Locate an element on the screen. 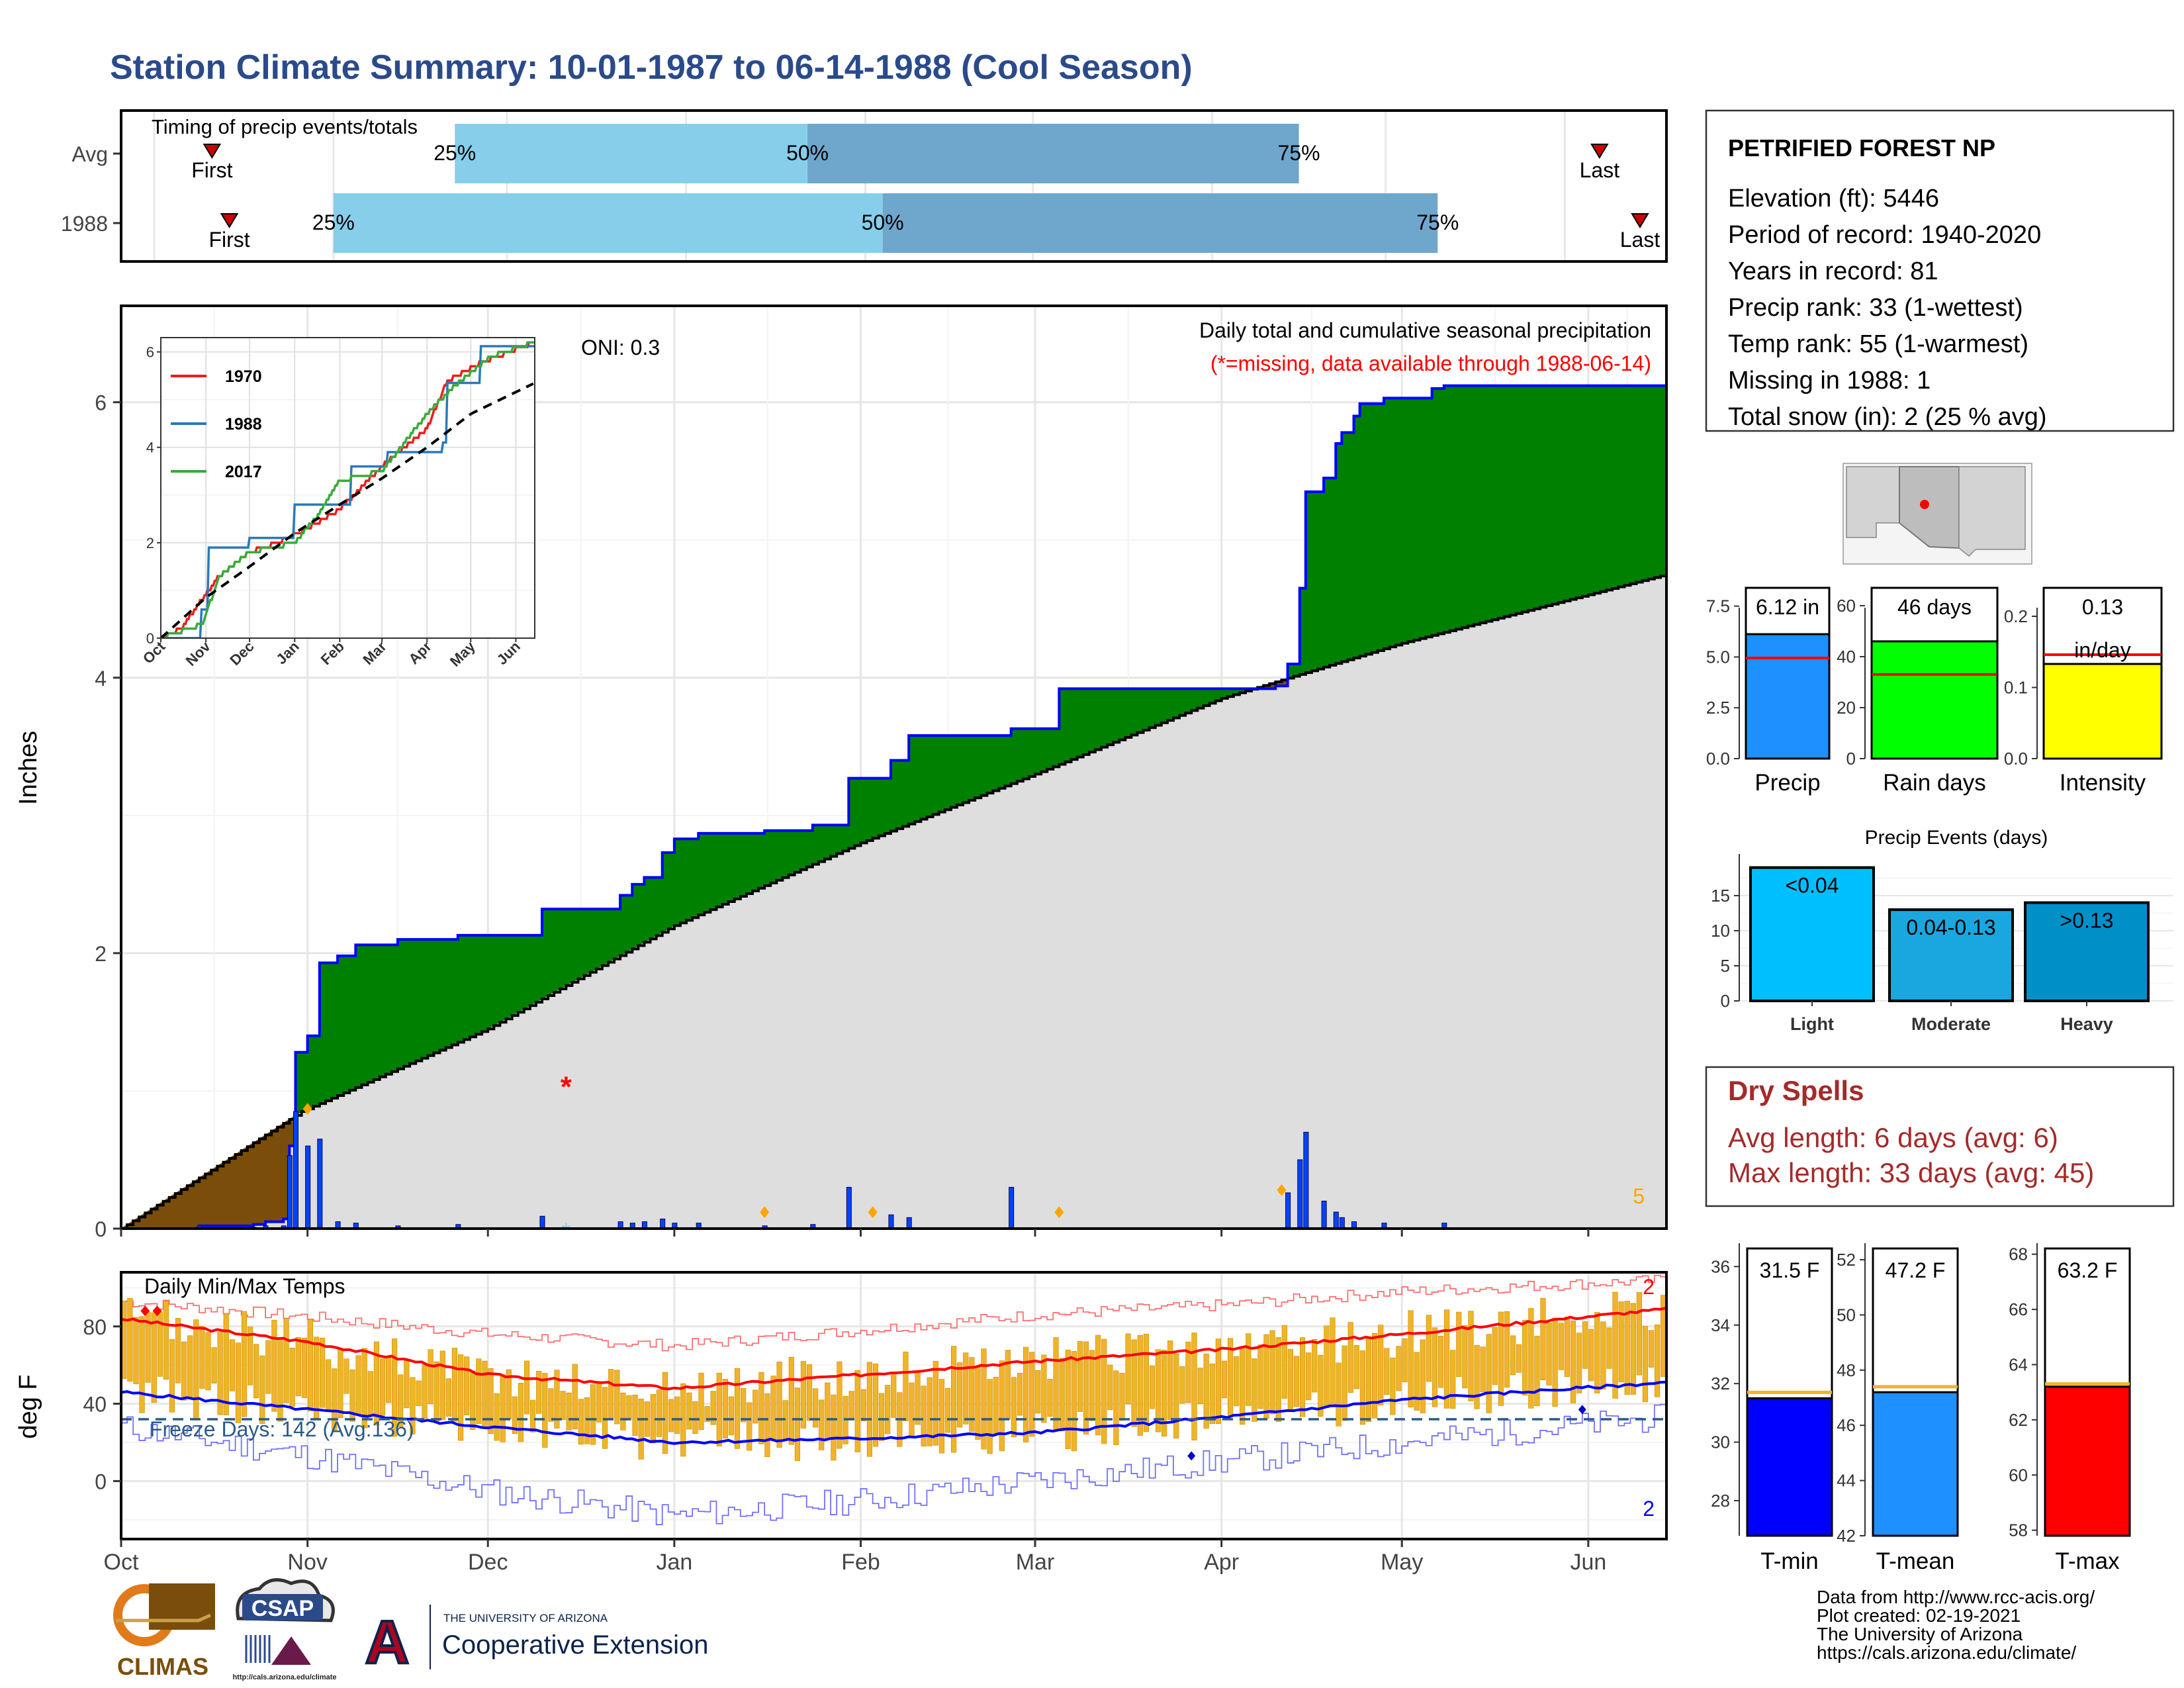 Image resolution: width=2184 pixels, height=1688 pixels. inset-border is located at coordinates (348, 488).